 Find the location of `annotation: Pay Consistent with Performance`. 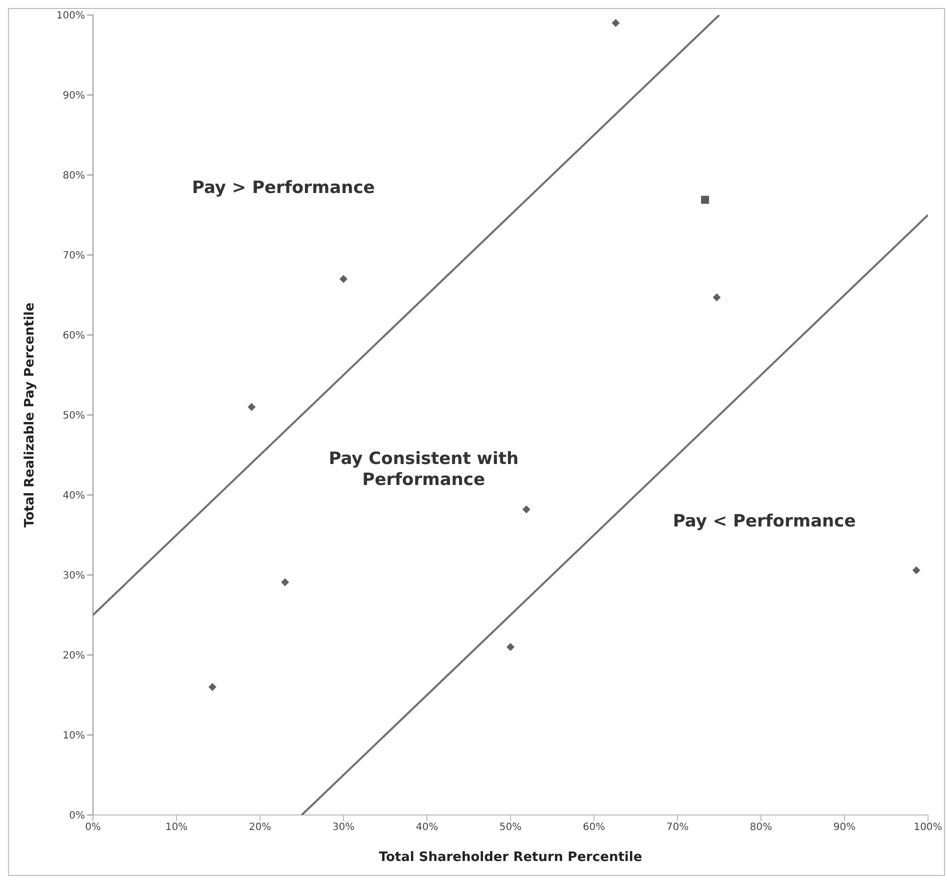

annotation: Pay Consistent with Performance is located at coordinates (423, 469).